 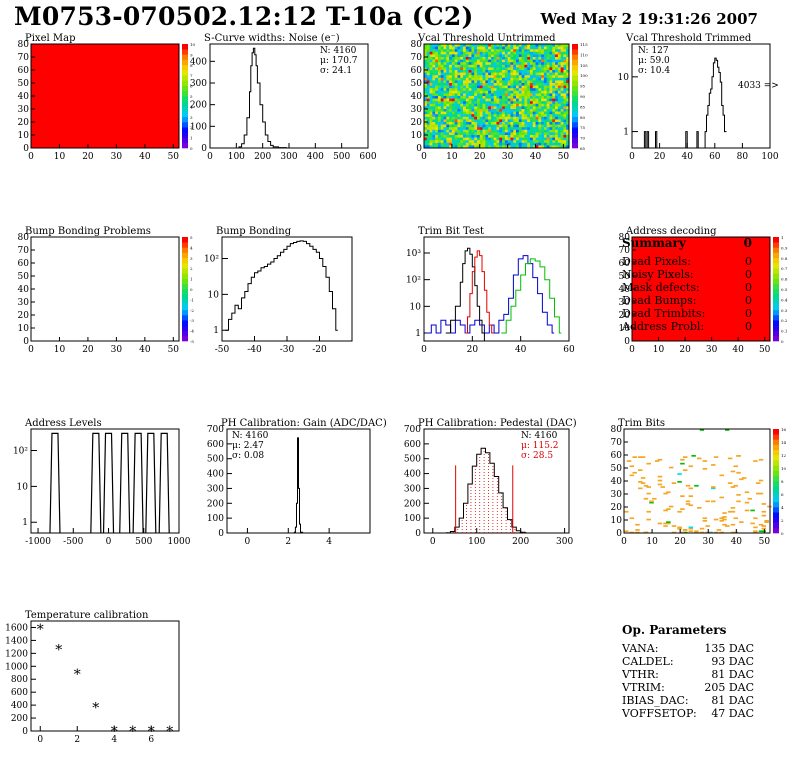 I want to click on param-label: VTRIM:, so click(x=643, y=687).